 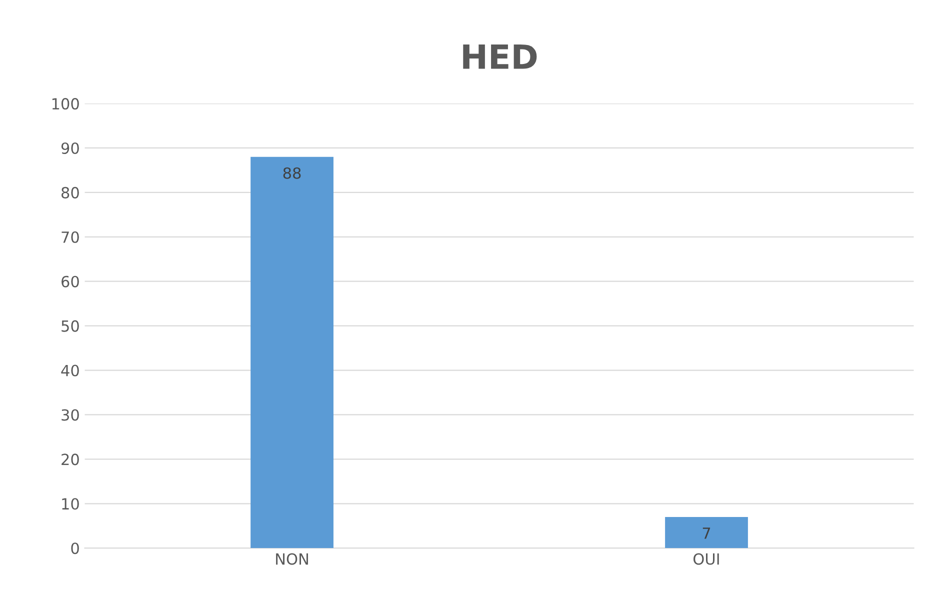 I want to click on y-tick-label: 80, so click(x=70, y=192).